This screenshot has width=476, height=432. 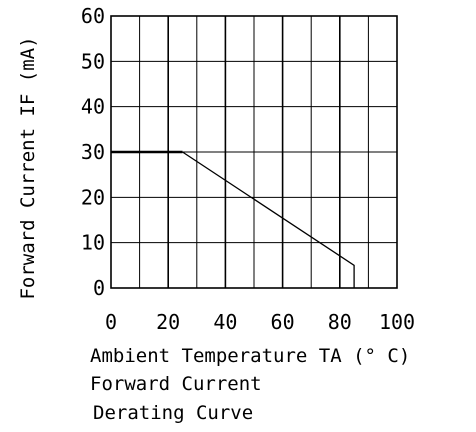 What do you see at coordinates (28, 167) in the screenshot?
I see `y-axis-label: Forward Current IF (mA)` at bounding box center [28, 167].